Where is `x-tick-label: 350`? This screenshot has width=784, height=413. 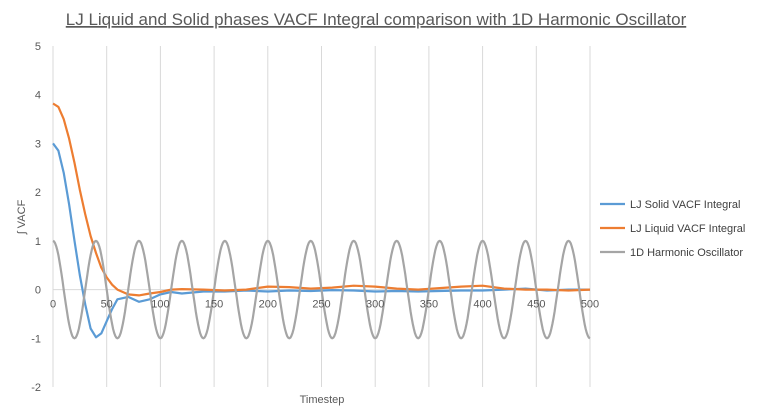 x-tick-label: 350 is located at coordinates (429, 305).